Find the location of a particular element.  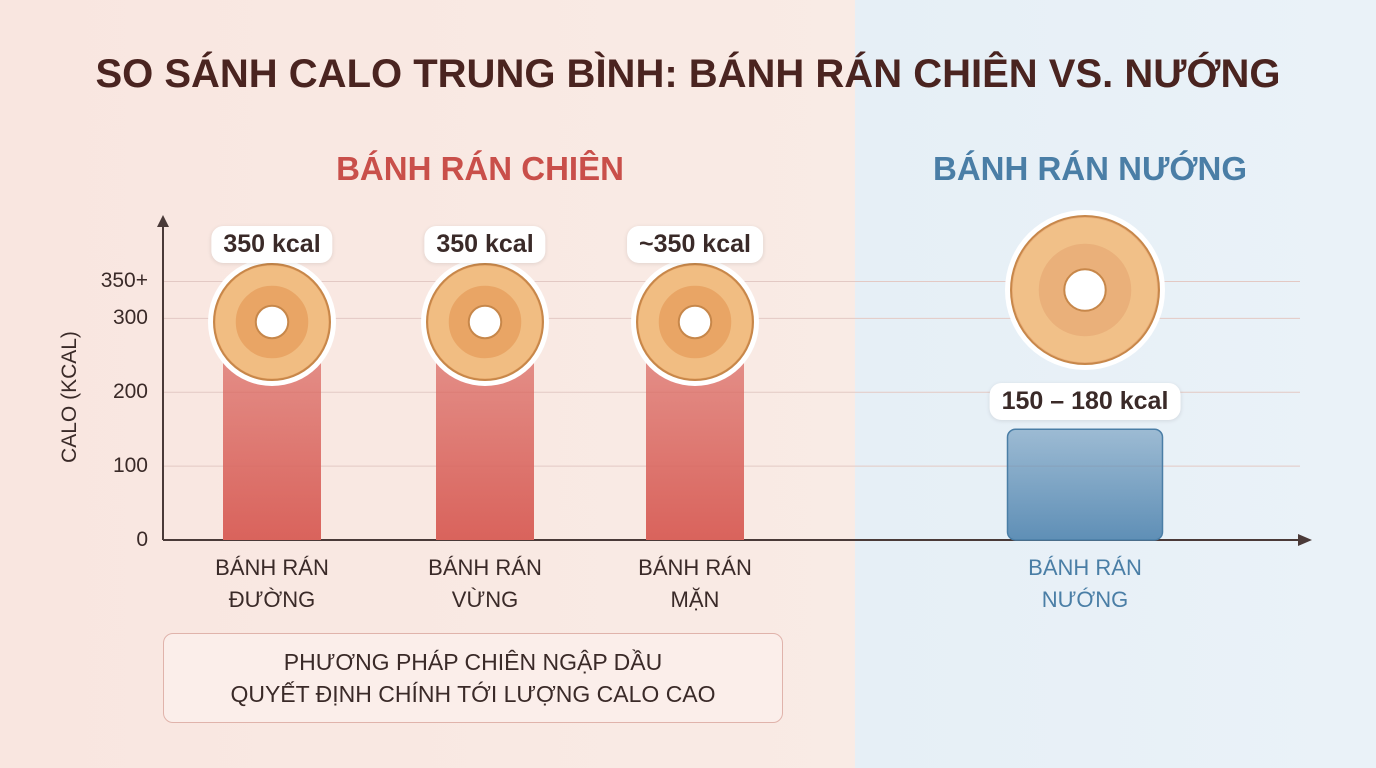

value-label: 150 – 180 kcal is located at coordinates (1085, 401).